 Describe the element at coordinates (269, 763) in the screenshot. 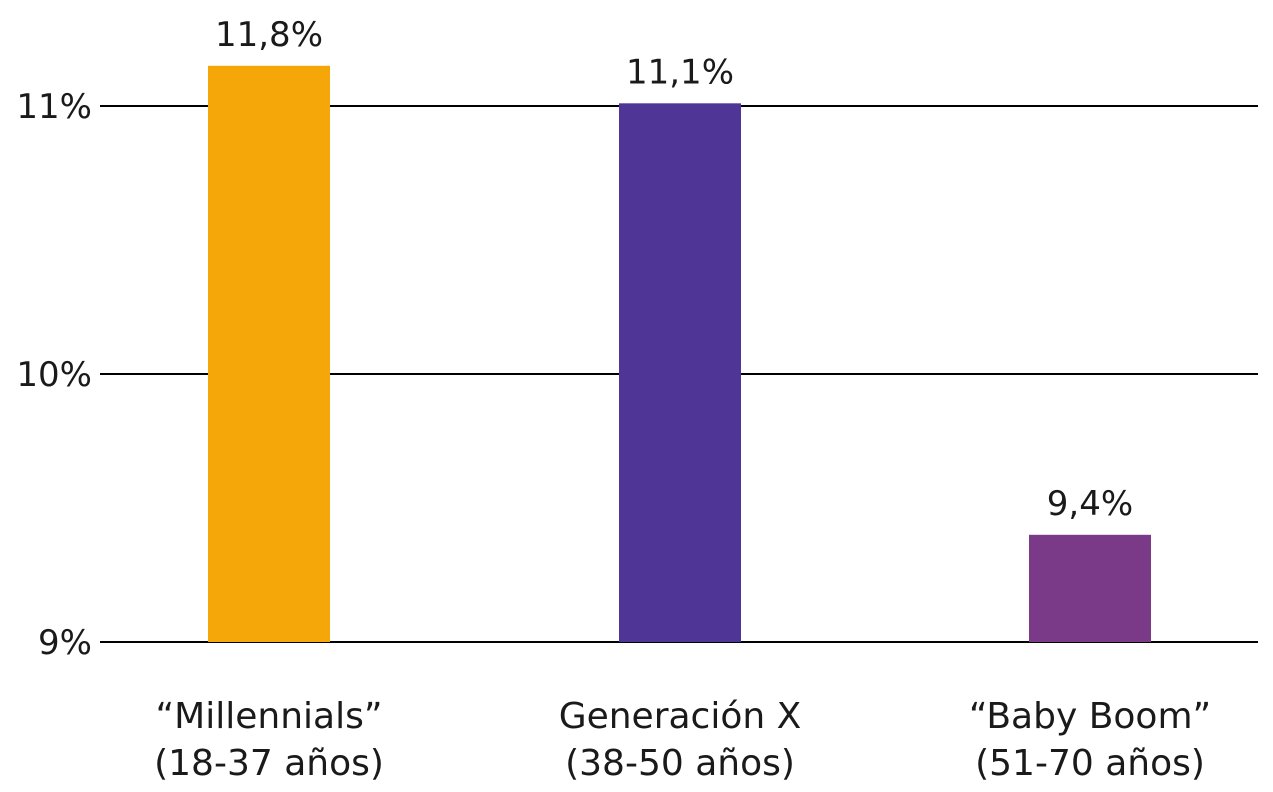

I see `category-label-0-line2: (18-37 años)` at that location.